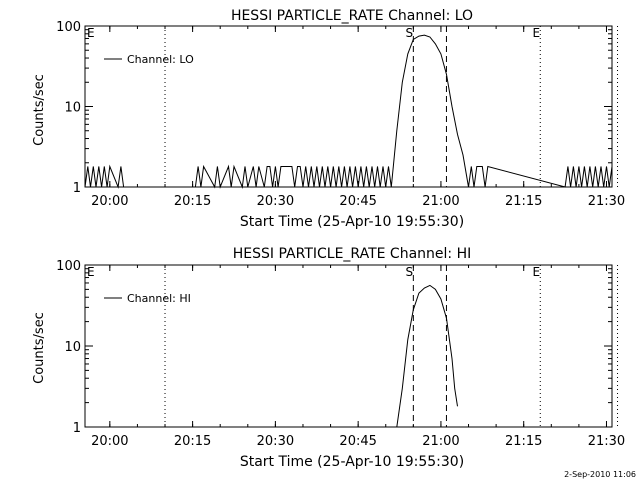  I want to click on legend: Channel: HI, so click(147, 298).